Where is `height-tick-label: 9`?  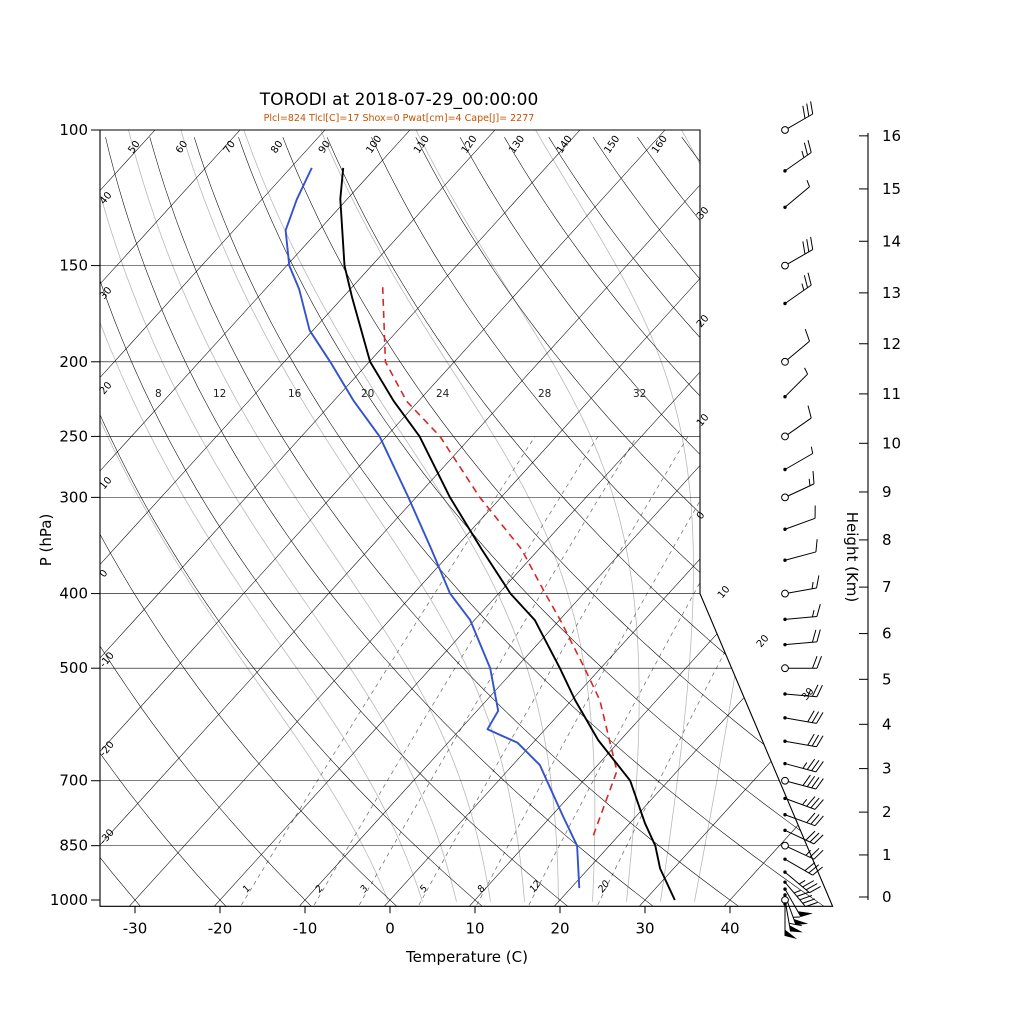 height-tick-label: 9 is located at coordinates (887, 492).